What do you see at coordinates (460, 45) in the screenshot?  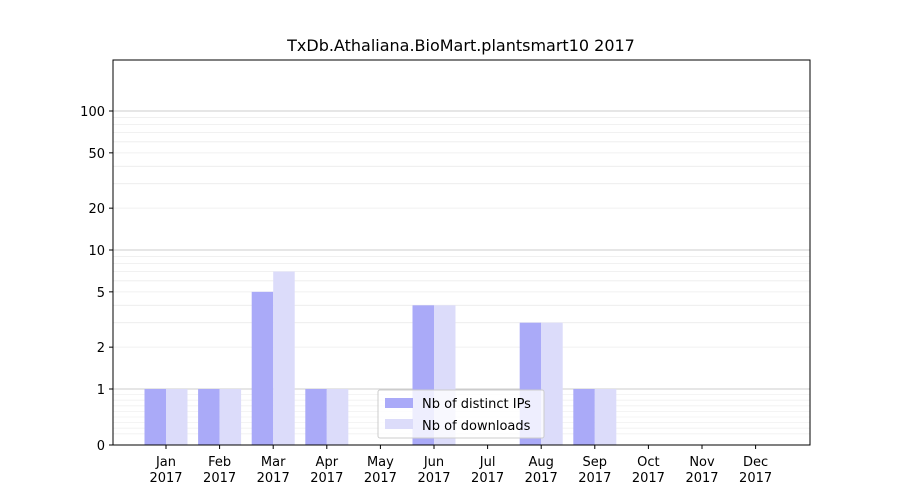 I see `chart-title: TxDb.Athaliana.BioMart.plantsmart10 2017` at bounding box center [460, 45].